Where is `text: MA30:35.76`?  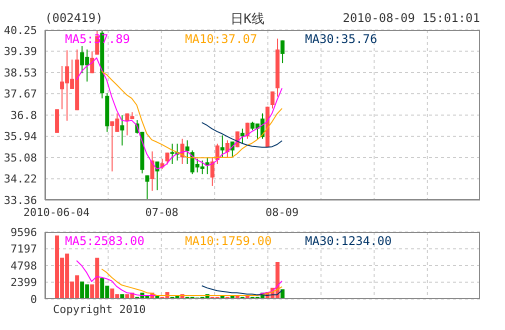
text: MA30:35.76 is located at coordinates (341, 39).